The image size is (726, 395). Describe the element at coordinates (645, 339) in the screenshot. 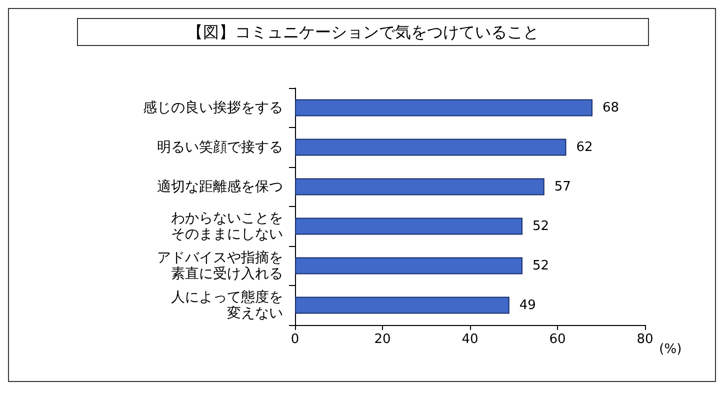

I see `x-tick-label: 80` at that location.